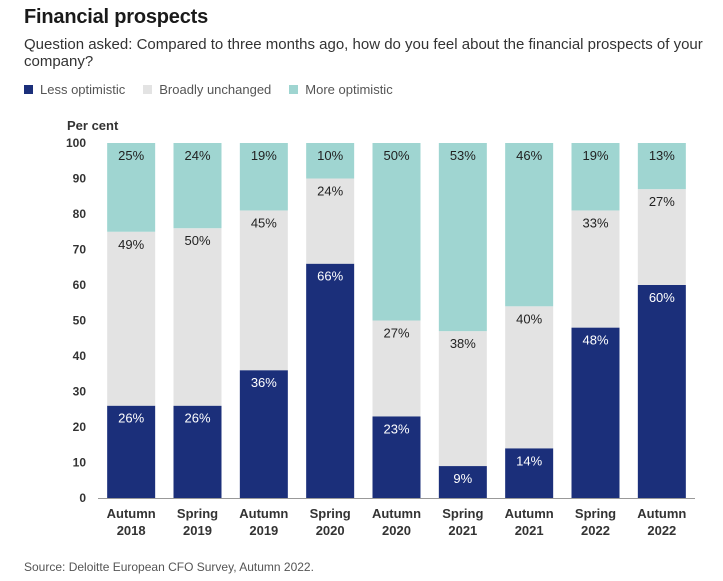  Describe the element at coordinates (80, 427) in the screenshot. I see `y-tick-label: 20` at that location.